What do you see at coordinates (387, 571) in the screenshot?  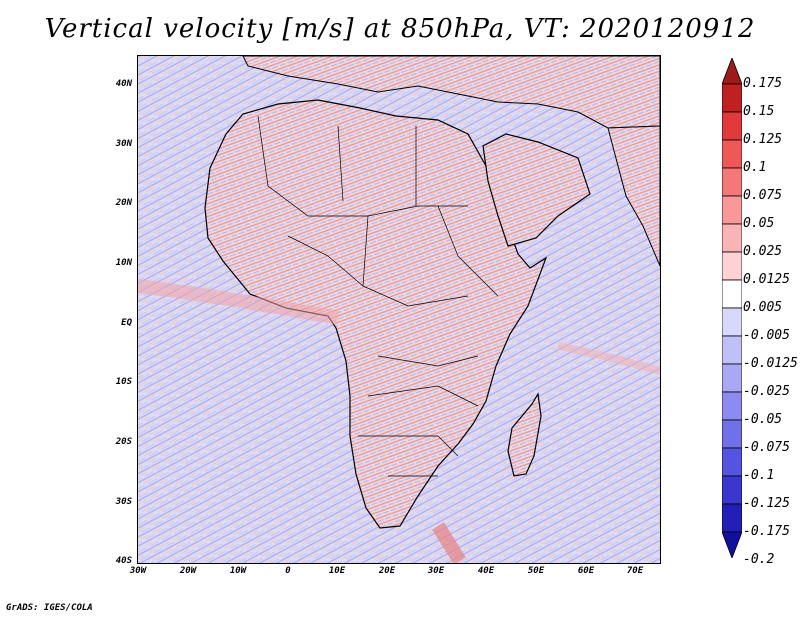 I see `lon-label-20e: 20E` at bounding box center [387, 571].